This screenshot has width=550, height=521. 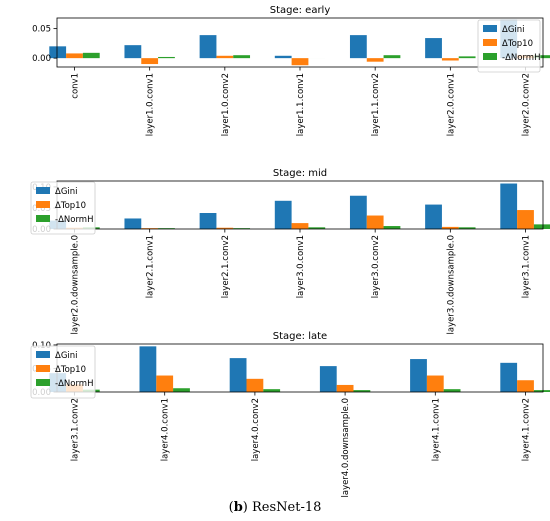 I want to click on x-tick-label: conv1, so click(x=76, y=86).